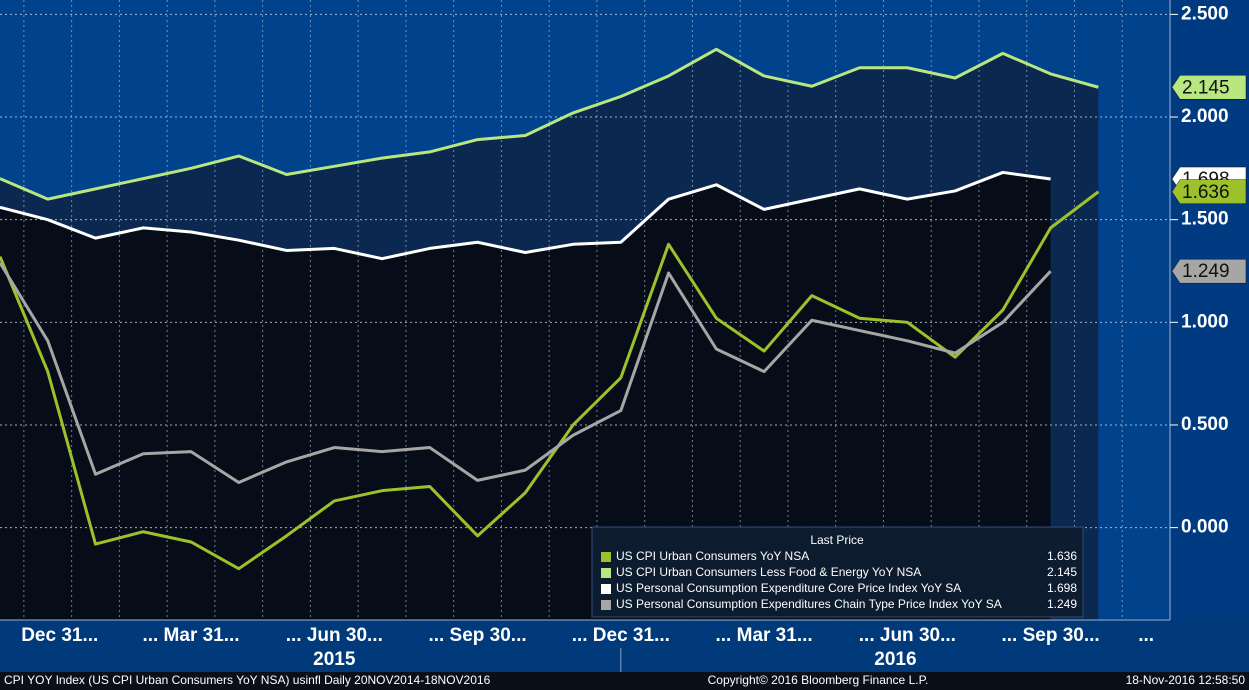  What do you see at coordinates (1062, 556) in the screenshot?
I see `legend-value: 1.636` at bounding box center [1062, 556].